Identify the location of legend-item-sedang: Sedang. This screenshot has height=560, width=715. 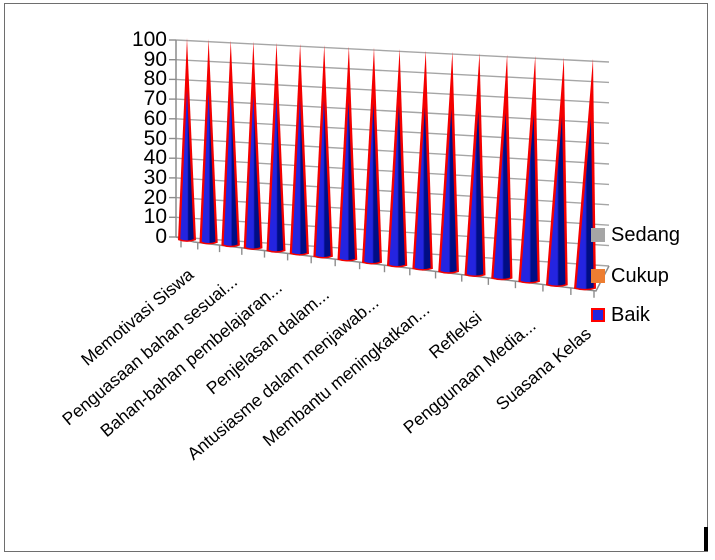
(635, 235).